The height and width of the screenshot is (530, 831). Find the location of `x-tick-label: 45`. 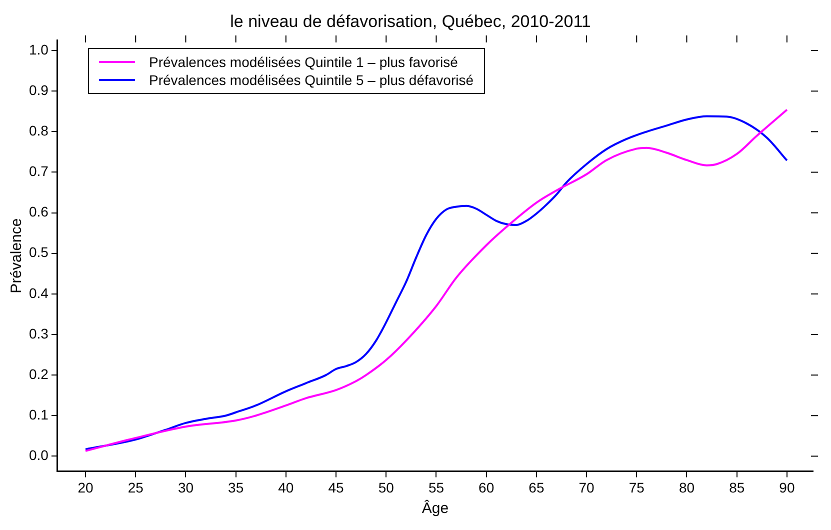

x-tick-label: 45 is located at coordinates (336, 487).